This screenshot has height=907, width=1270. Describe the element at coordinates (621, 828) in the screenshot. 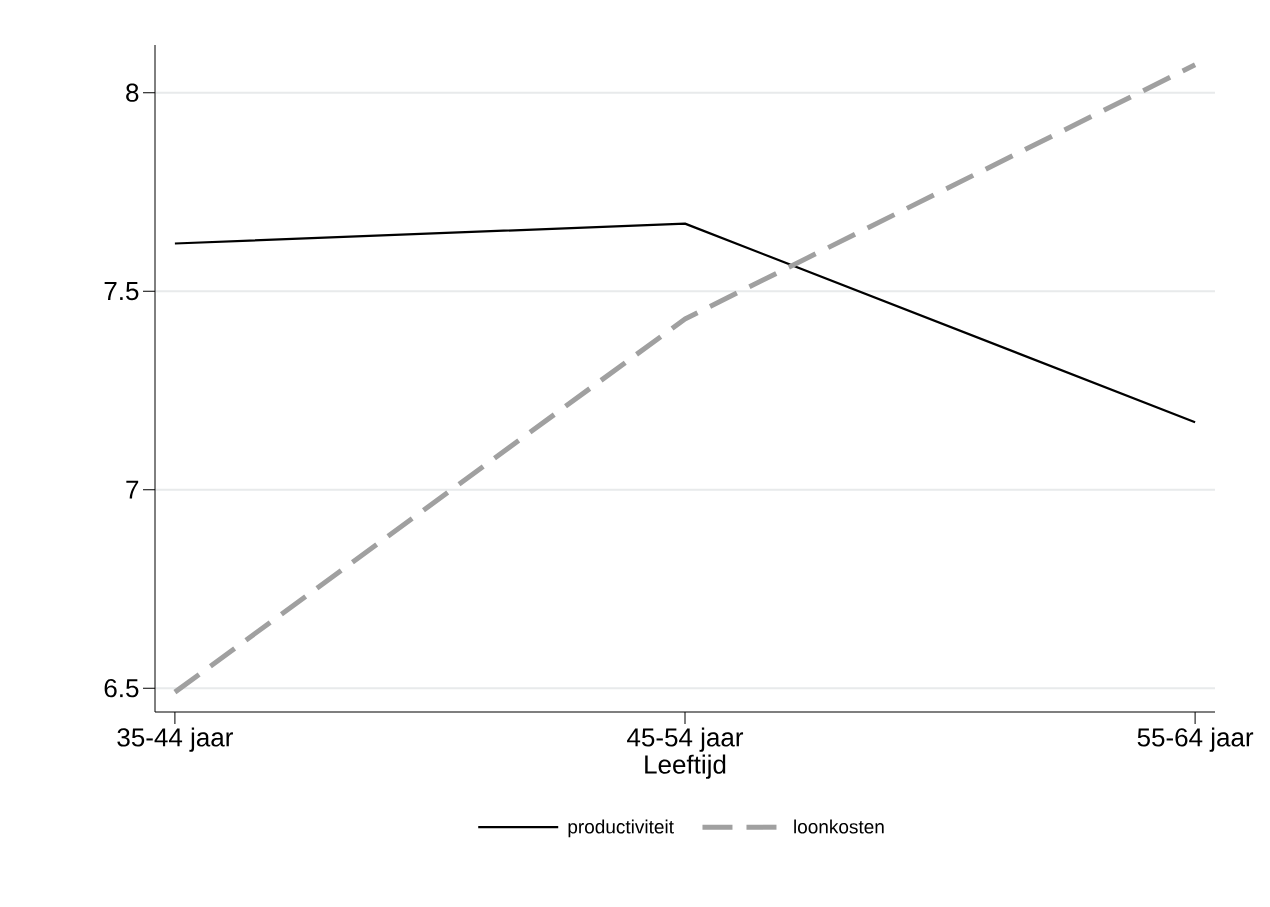

I see `legend-label: productiviteit` at that location.